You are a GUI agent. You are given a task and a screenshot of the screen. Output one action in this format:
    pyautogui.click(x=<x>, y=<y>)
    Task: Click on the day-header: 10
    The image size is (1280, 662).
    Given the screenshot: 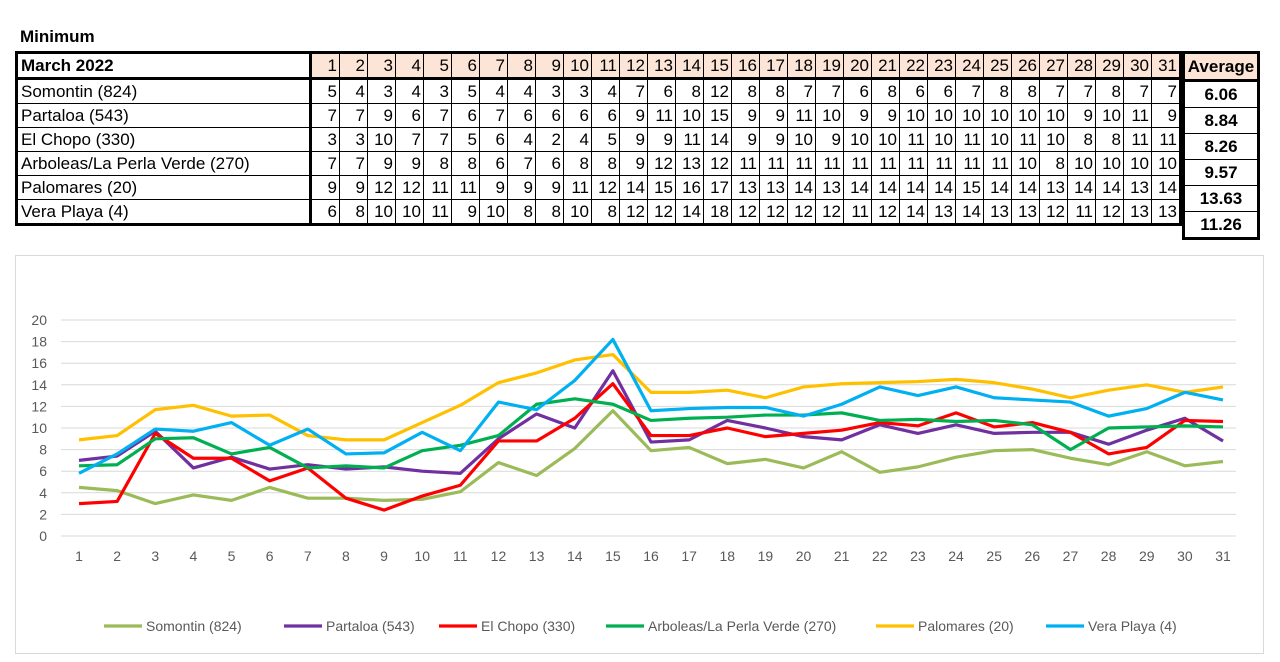 What is the action you would take?
    pyautogui.click(x=577, y=66)
    